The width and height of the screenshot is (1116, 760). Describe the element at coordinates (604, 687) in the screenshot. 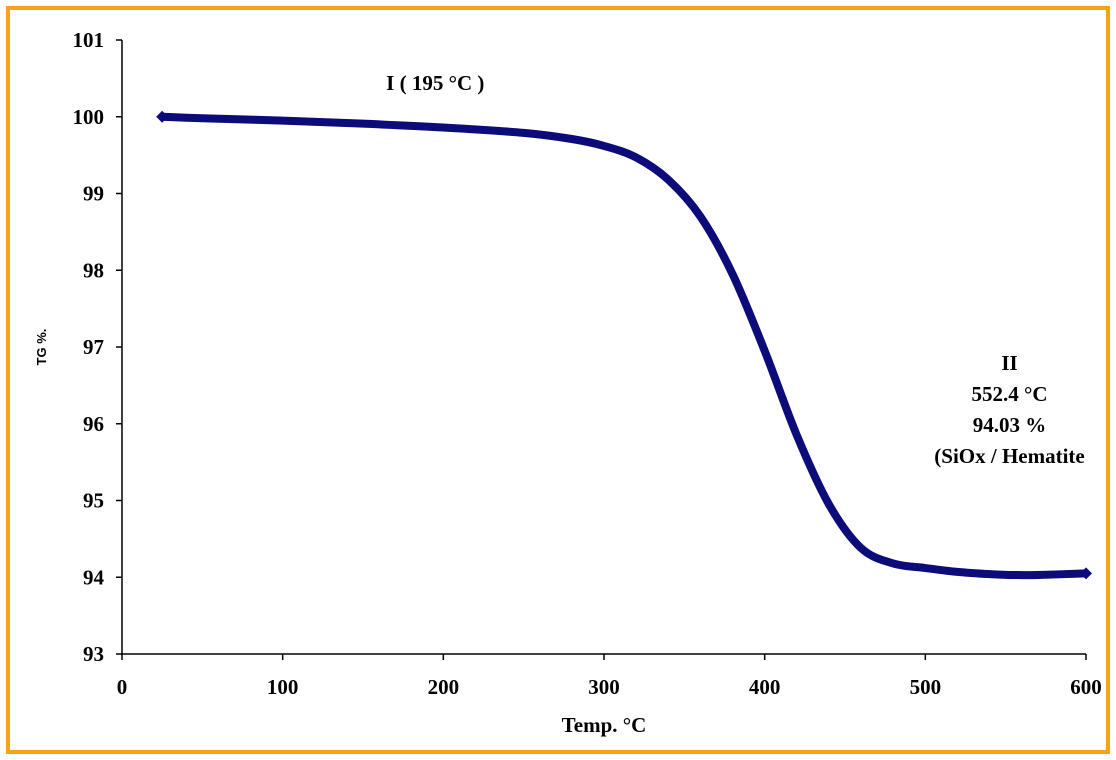

I see `x-tick-label: 300` at that location.